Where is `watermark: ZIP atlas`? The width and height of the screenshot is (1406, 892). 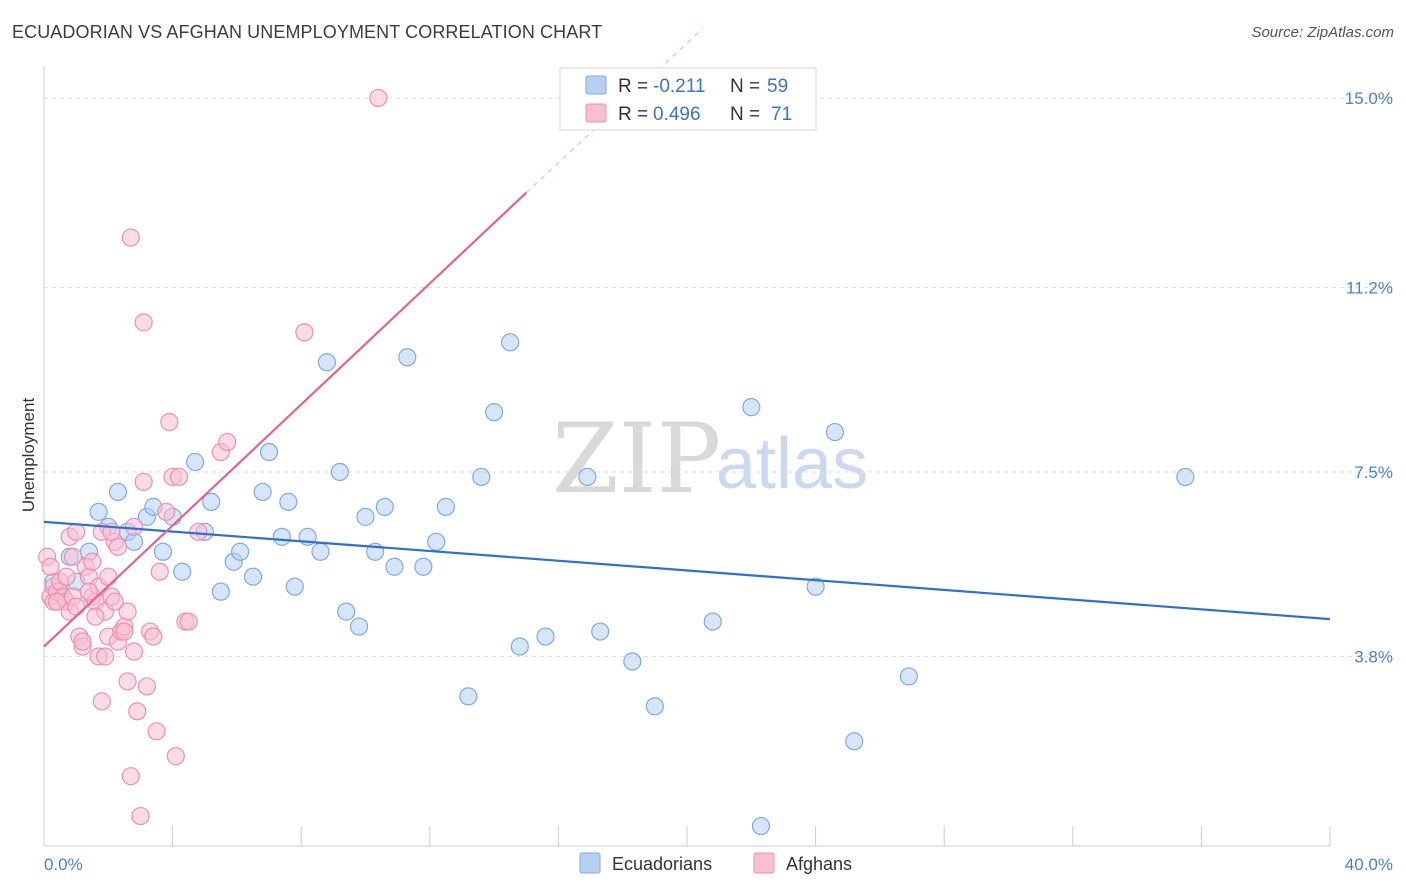 watermark: ZIP atlas is located at coordinates (710, 459).